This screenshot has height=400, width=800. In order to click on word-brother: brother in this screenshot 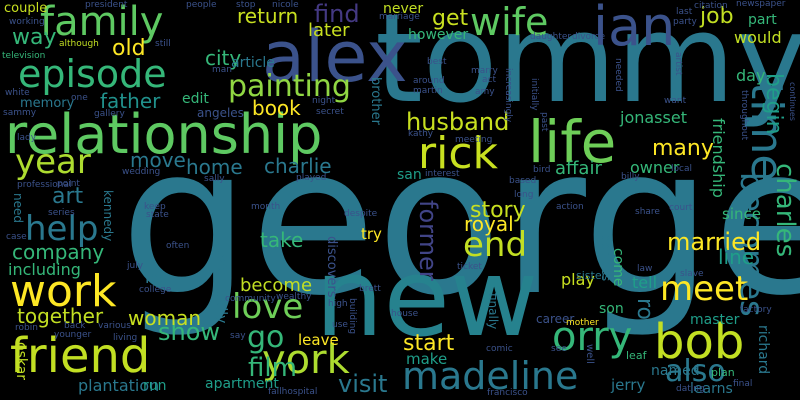, I will do `click(375, 101)`.